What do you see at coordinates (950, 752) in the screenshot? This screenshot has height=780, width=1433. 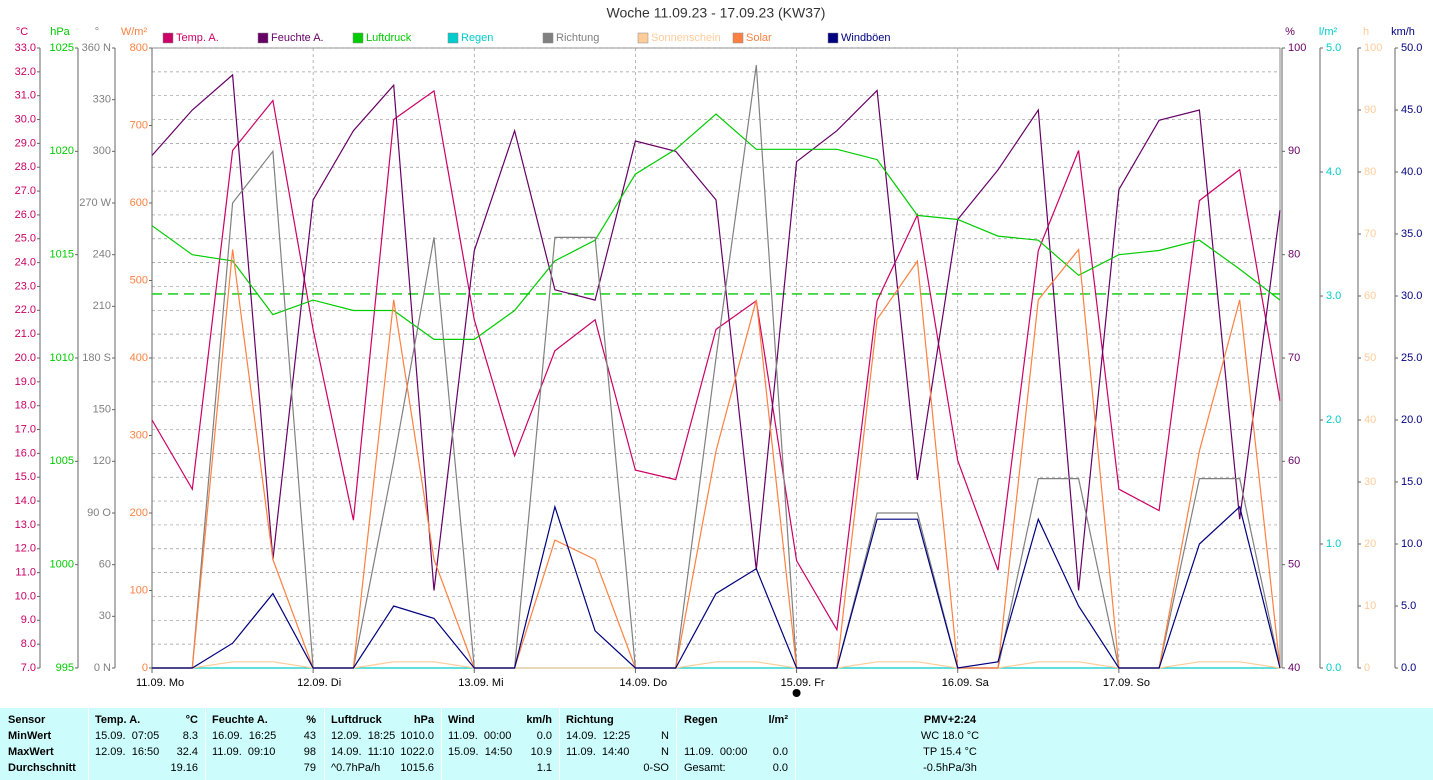 I see `table-cell: TP 15.4 °C` at bounding box center [950, 752].